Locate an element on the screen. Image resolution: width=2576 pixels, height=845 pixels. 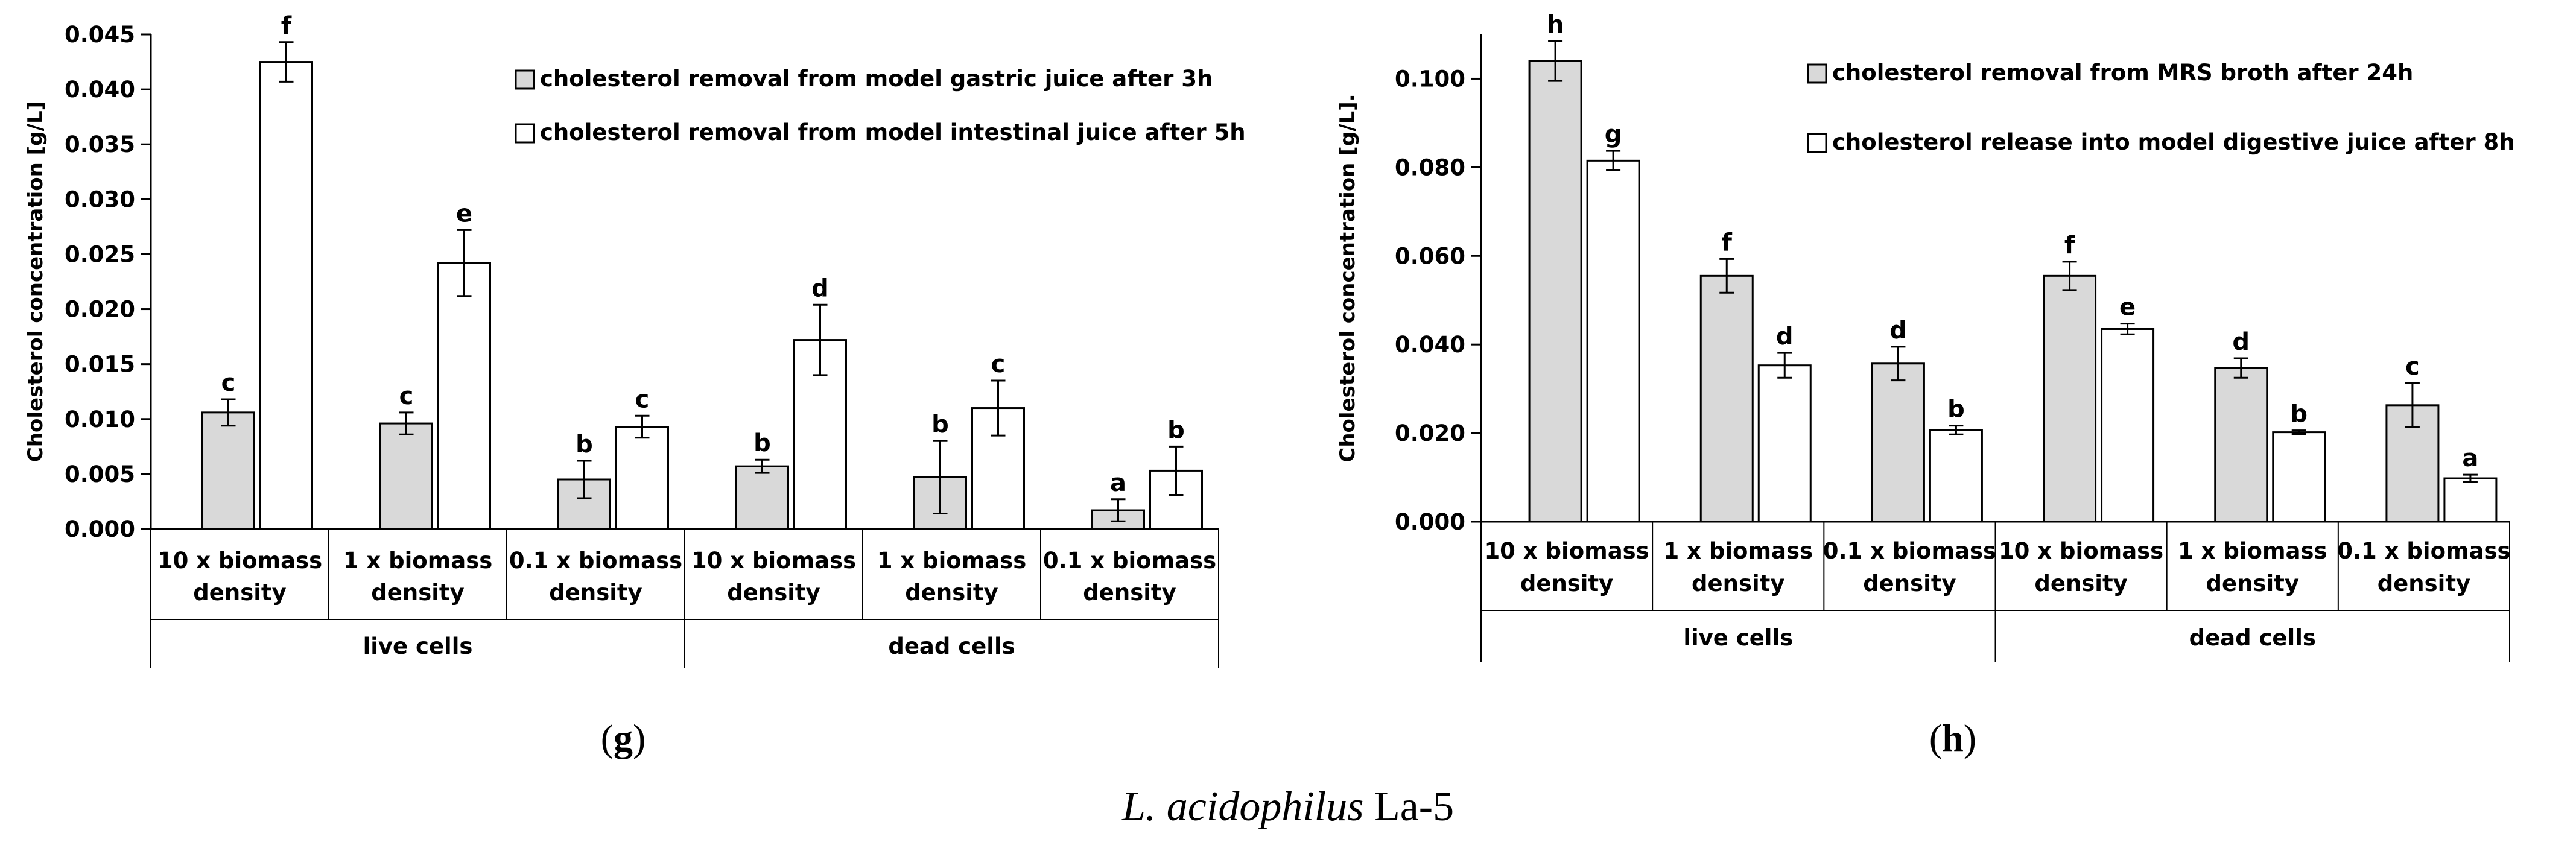
category-label-h-3-line2: density is located at coordinates (2080, 584).